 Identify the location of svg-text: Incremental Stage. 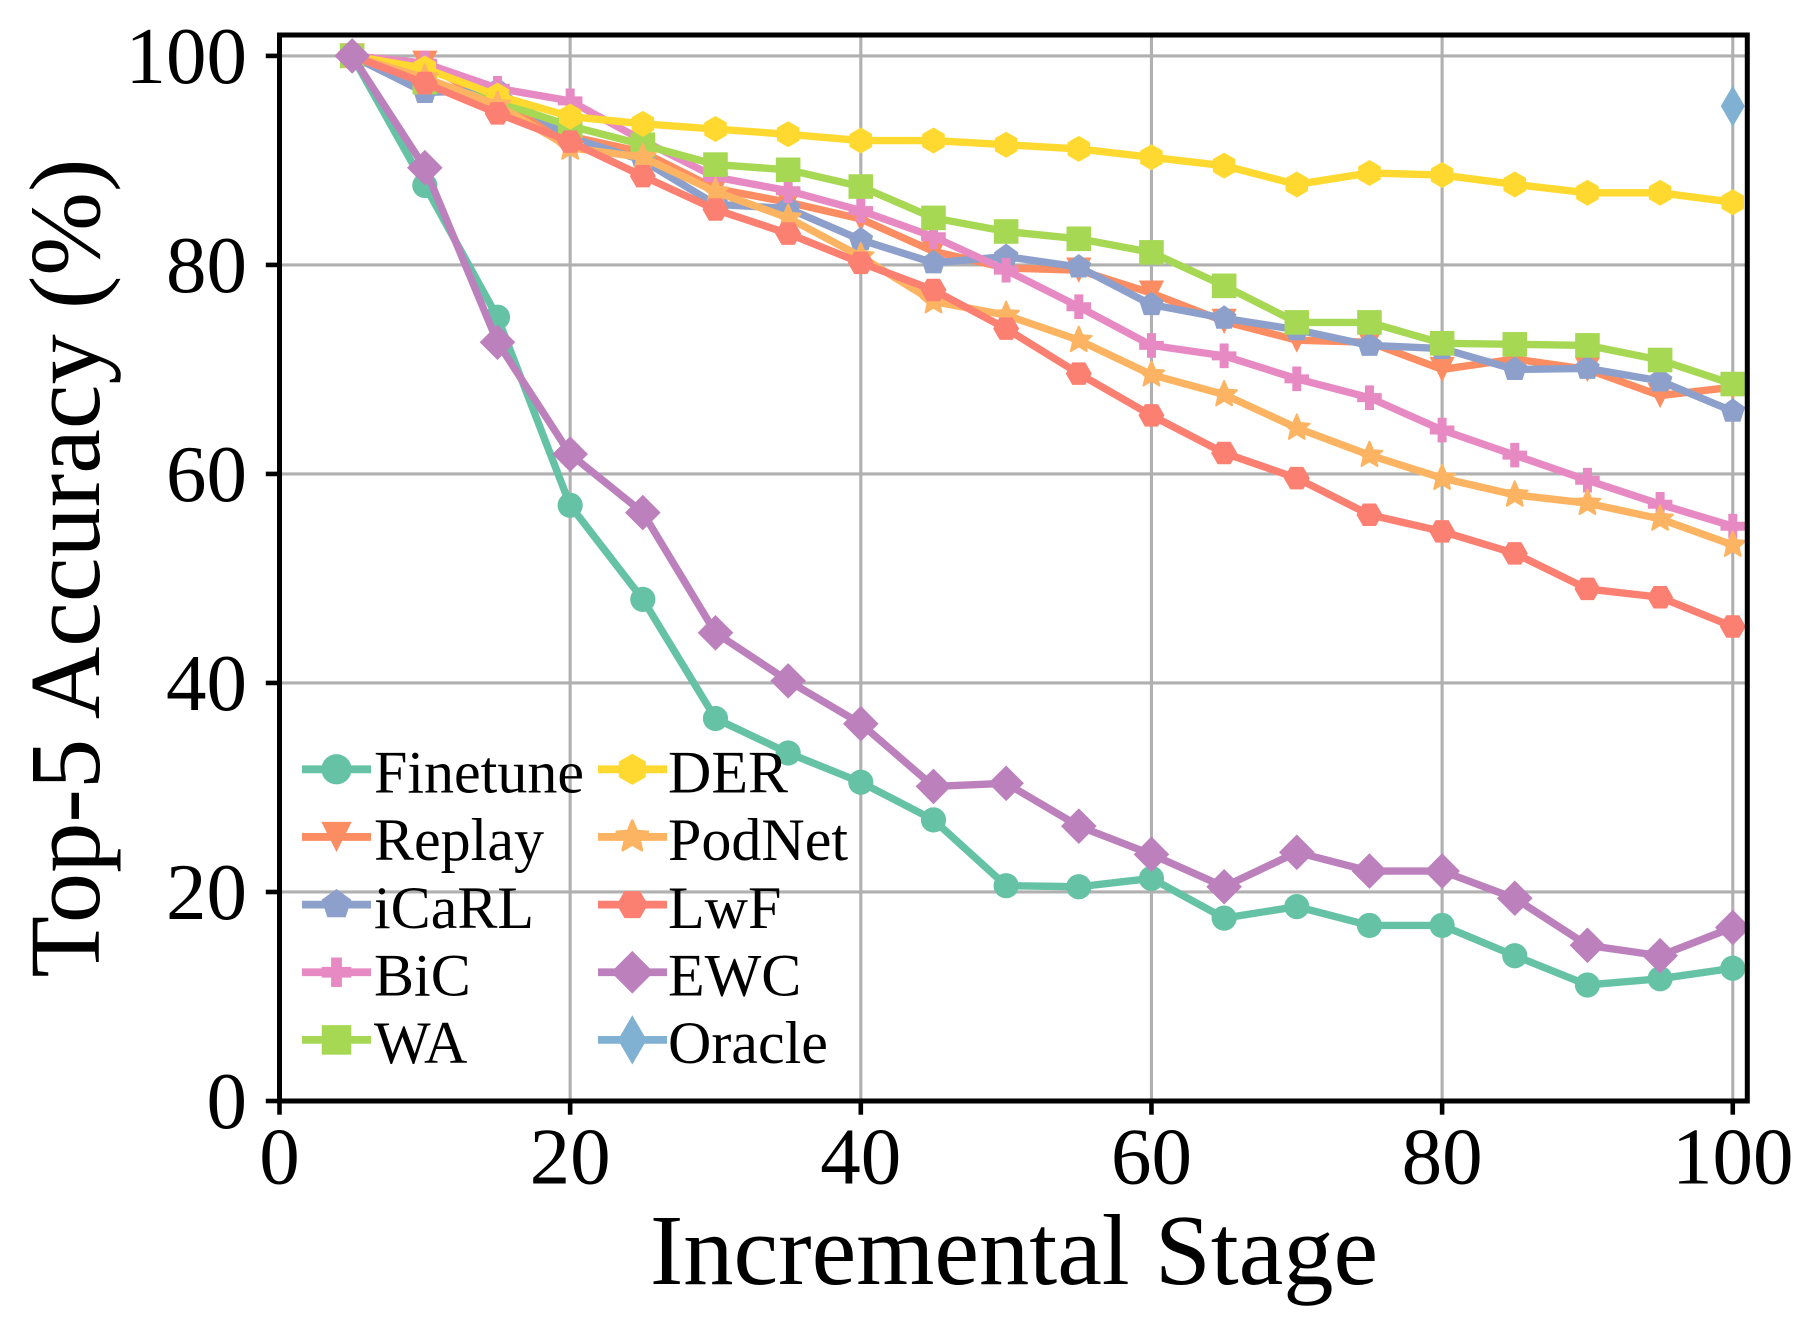
(1014, 1250).